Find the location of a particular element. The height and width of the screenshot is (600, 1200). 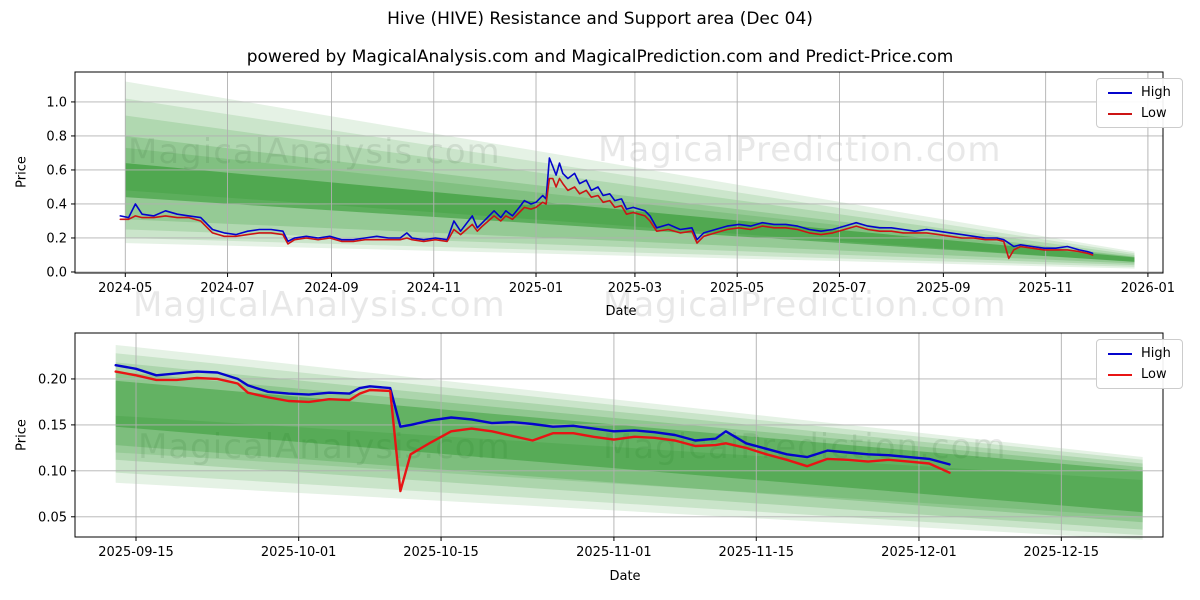

svg-text: 0.4 is located at coordinates (56, 204).